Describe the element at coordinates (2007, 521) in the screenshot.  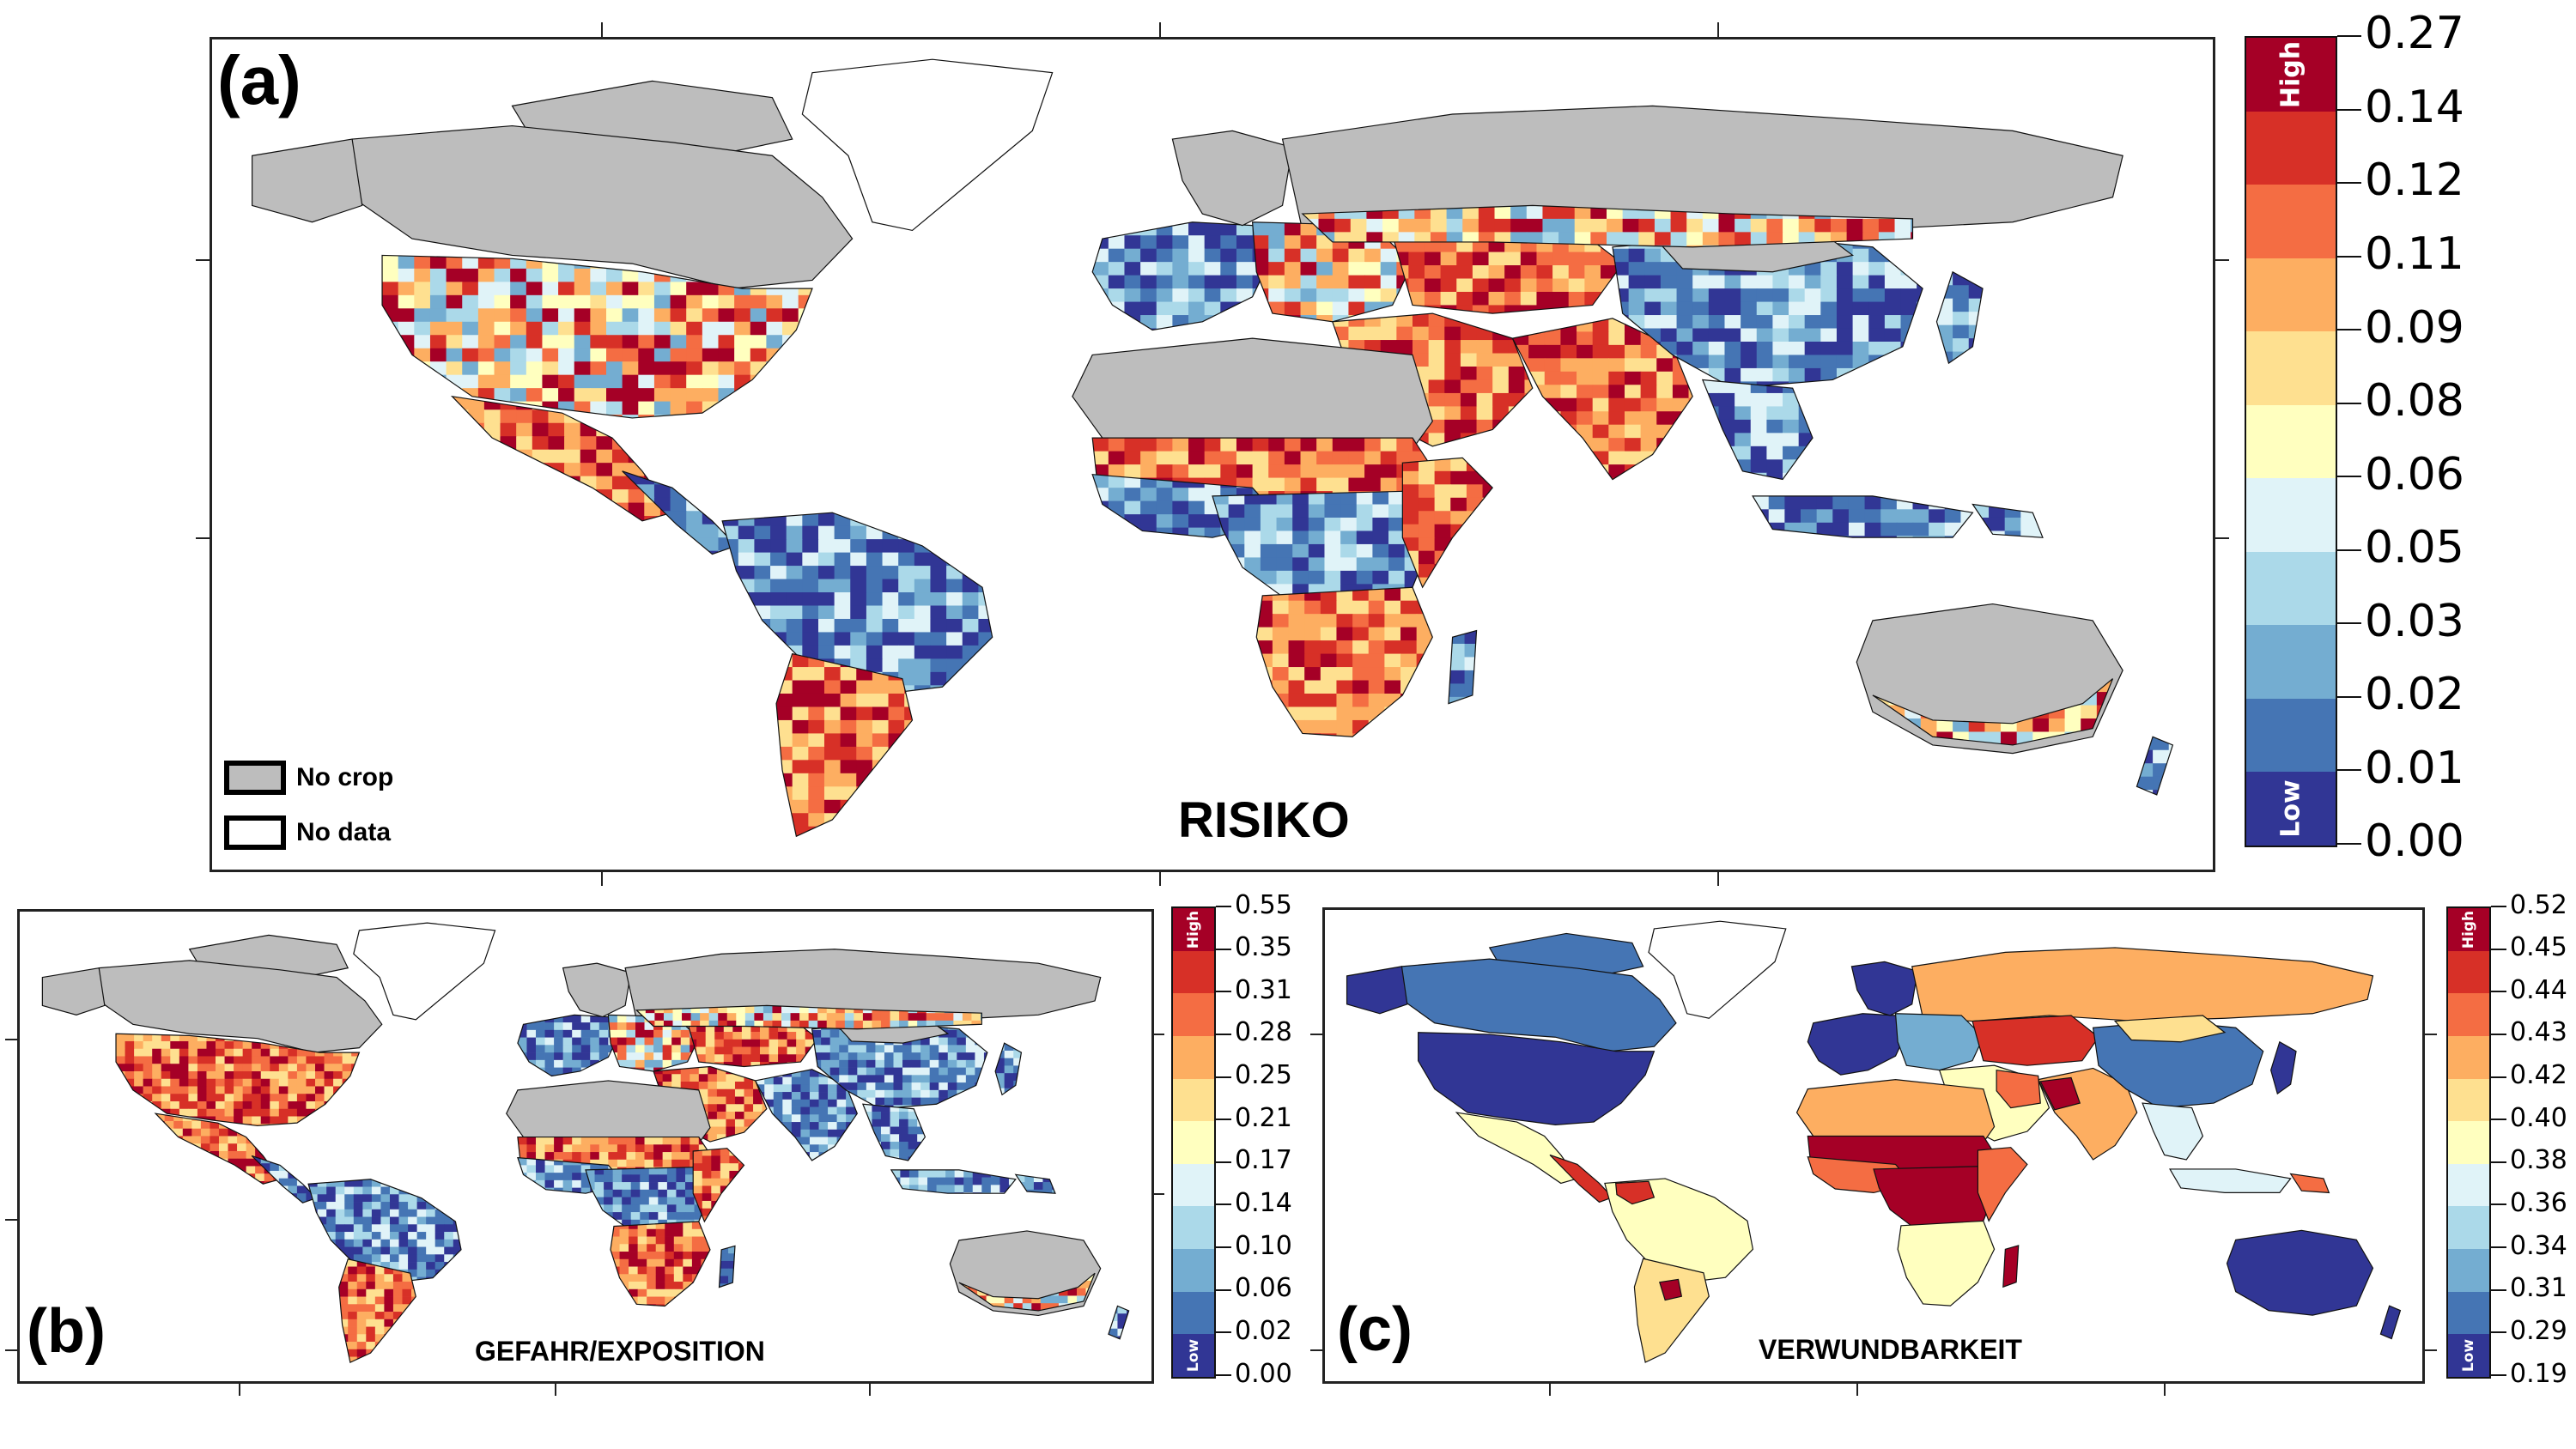
I see `border-png` at that location.